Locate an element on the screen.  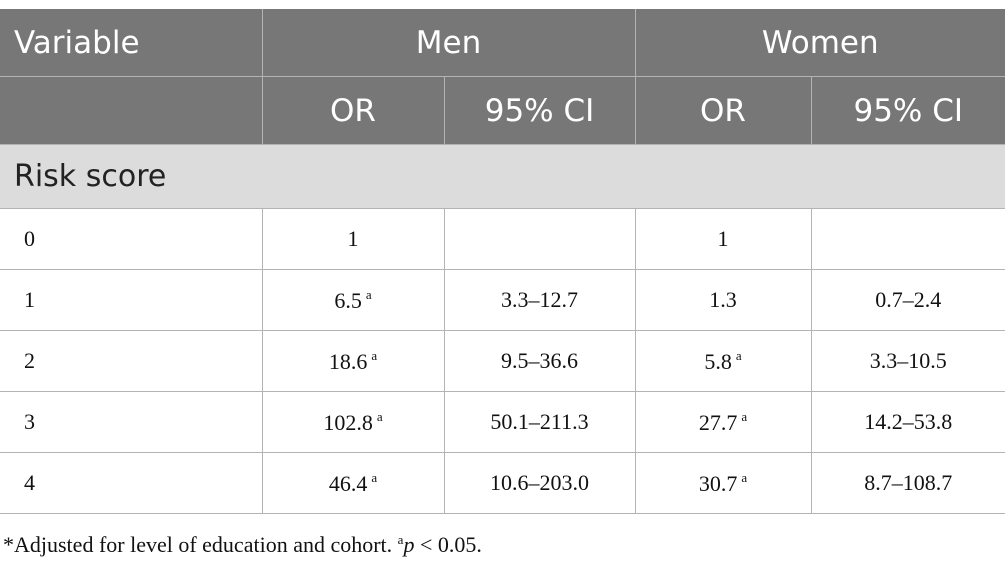
men-or: 6.5 a is located at coordinates (353, 300).